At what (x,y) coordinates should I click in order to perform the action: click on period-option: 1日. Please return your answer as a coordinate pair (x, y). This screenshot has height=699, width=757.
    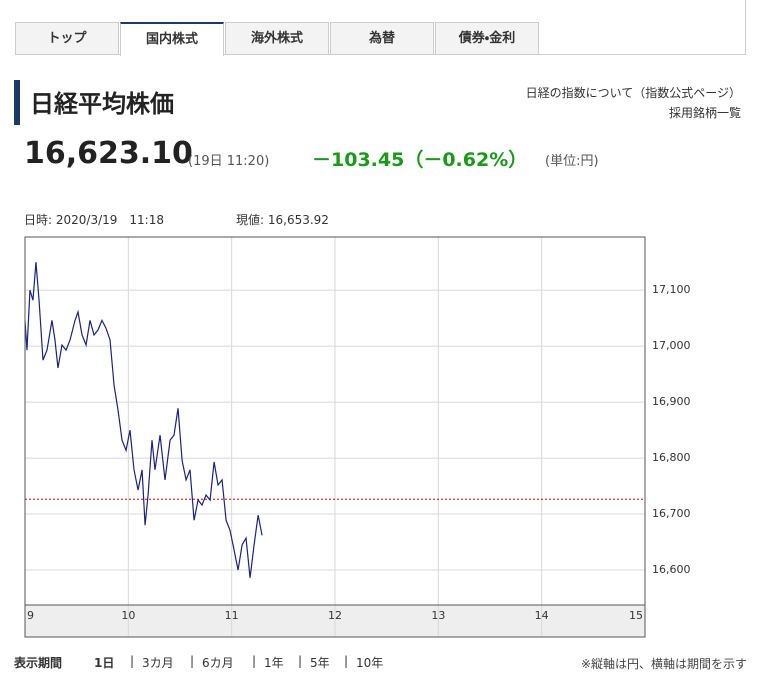
    Looking at the image, I should click on (104, 663).